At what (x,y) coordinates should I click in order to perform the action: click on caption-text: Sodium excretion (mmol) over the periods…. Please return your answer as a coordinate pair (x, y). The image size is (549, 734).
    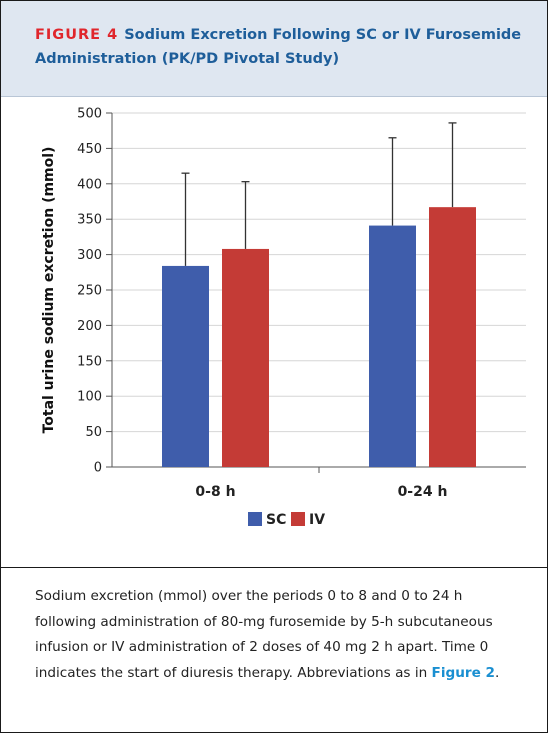
    Looking at the image, I should click on (264, 634).